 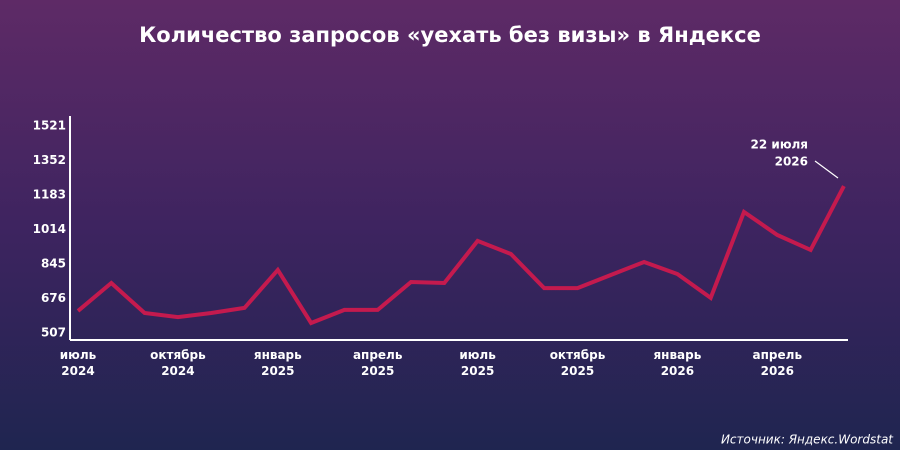 What do you see at coordinates (677, 363) in the screenshot?
I see `x-tick-label: январь 2026` at bounding box center [677, 363].